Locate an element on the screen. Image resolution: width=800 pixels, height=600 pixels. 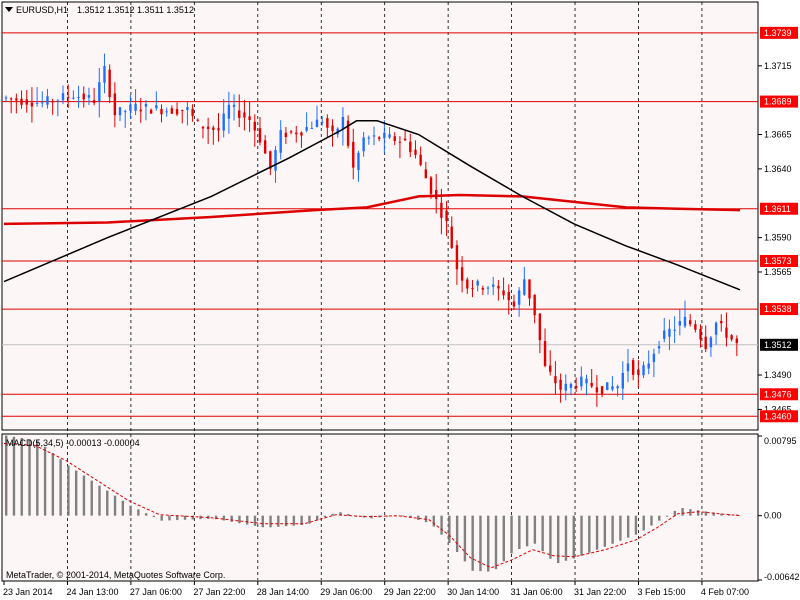
price-tick-label: 1.3665 is located at coordinates (778, 135).